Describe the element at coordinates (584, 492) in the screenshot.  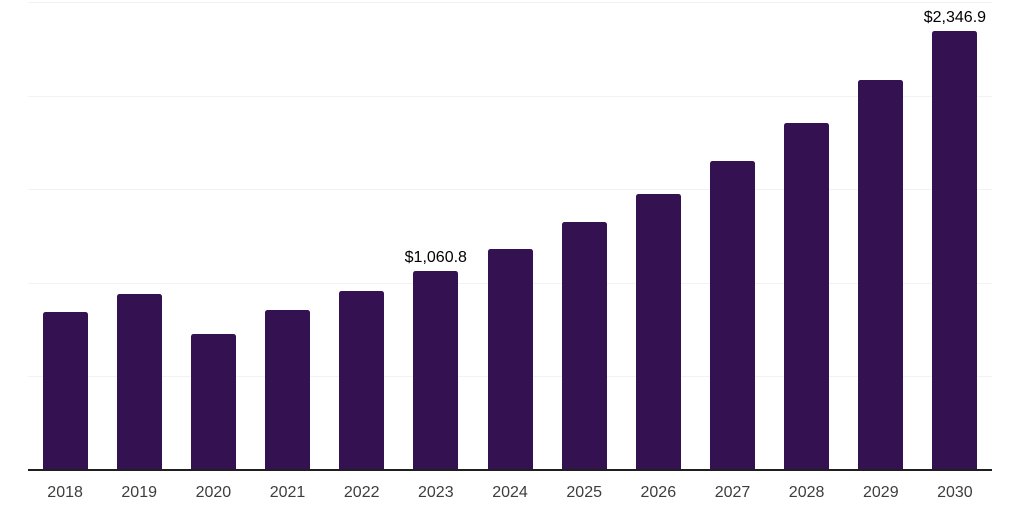
I see `x-tick-label-2025: 2025` at that location.